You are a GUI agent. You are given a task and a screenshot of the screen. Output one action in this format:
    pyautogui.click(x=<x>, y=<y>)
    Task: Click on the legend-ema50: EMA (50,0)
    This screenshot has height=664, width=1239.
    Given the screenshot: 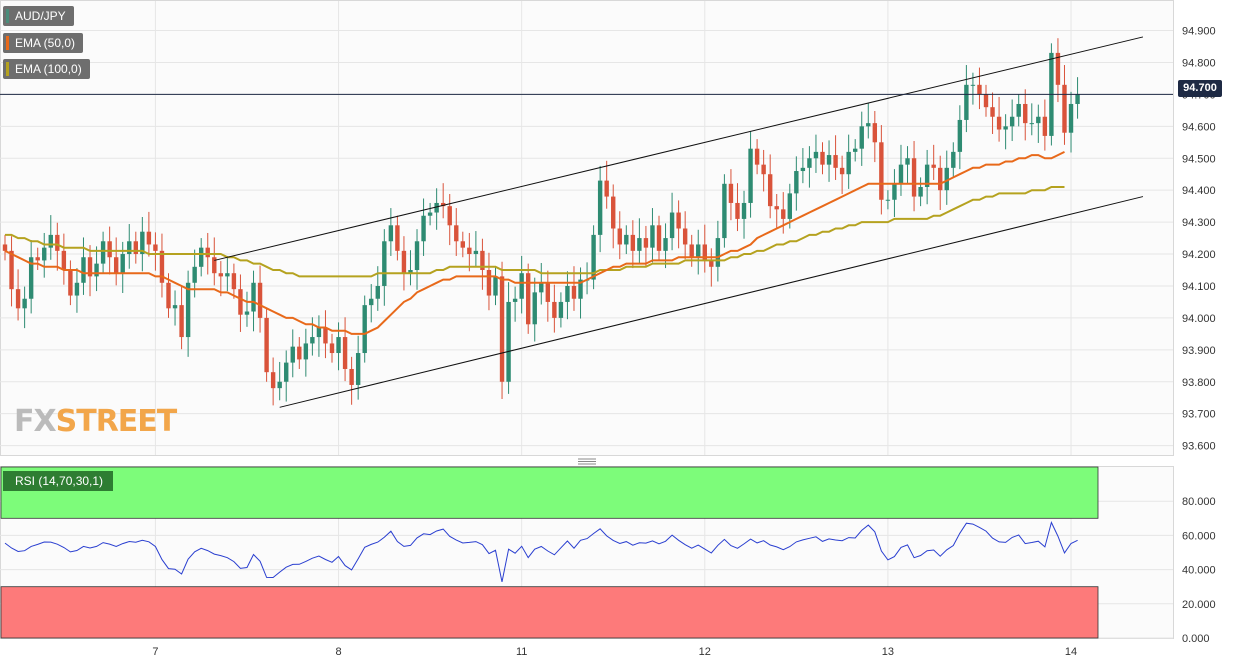 What is the action you would take?
    pyautogui.click(x=43, y=43)
    